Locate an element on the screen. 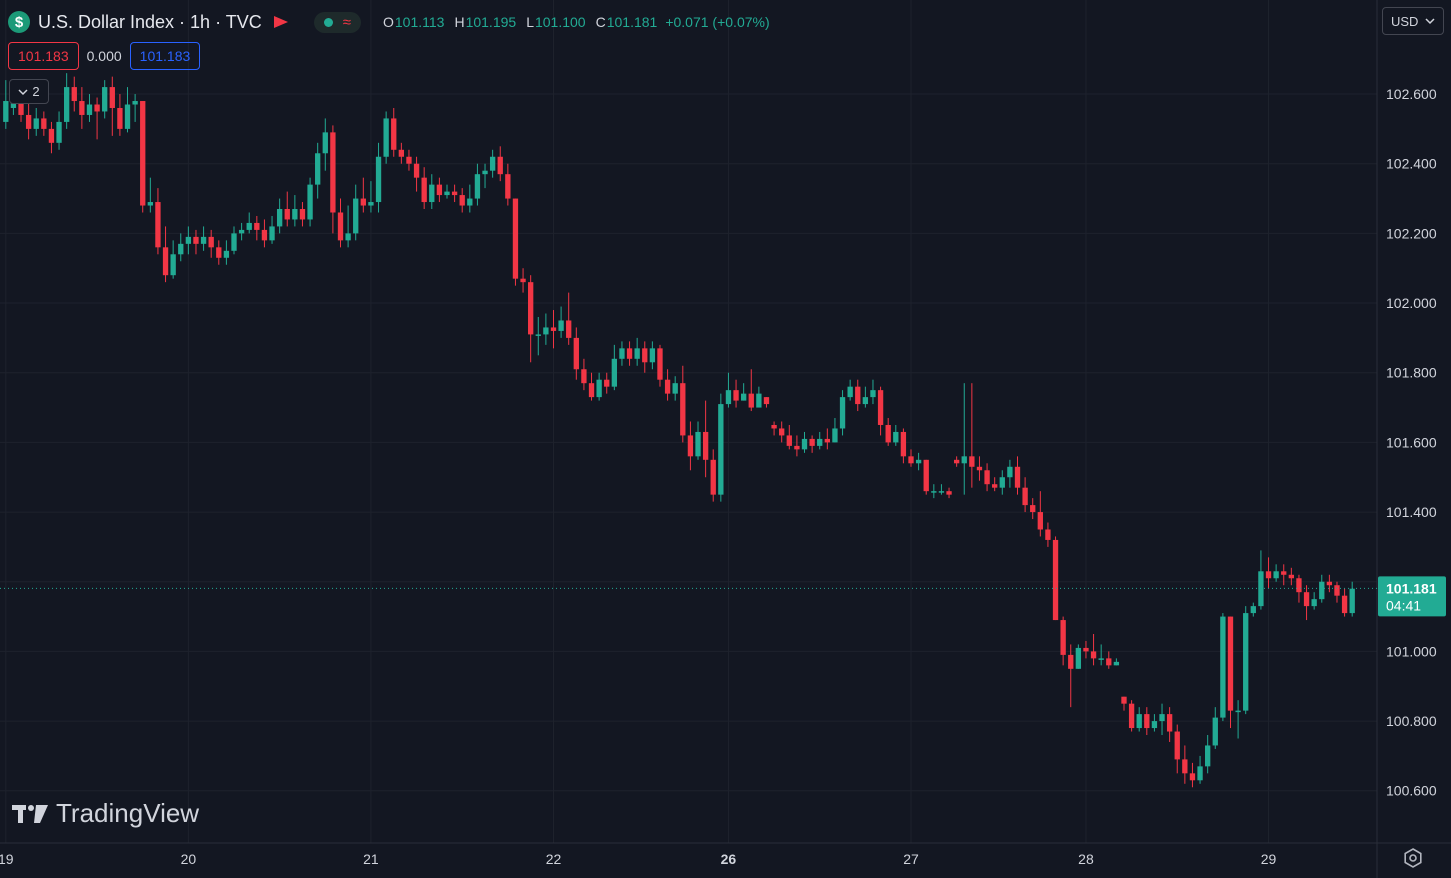 The image size is (1451, 878). indicators-count: 2 is located at coordinates (36, 91).